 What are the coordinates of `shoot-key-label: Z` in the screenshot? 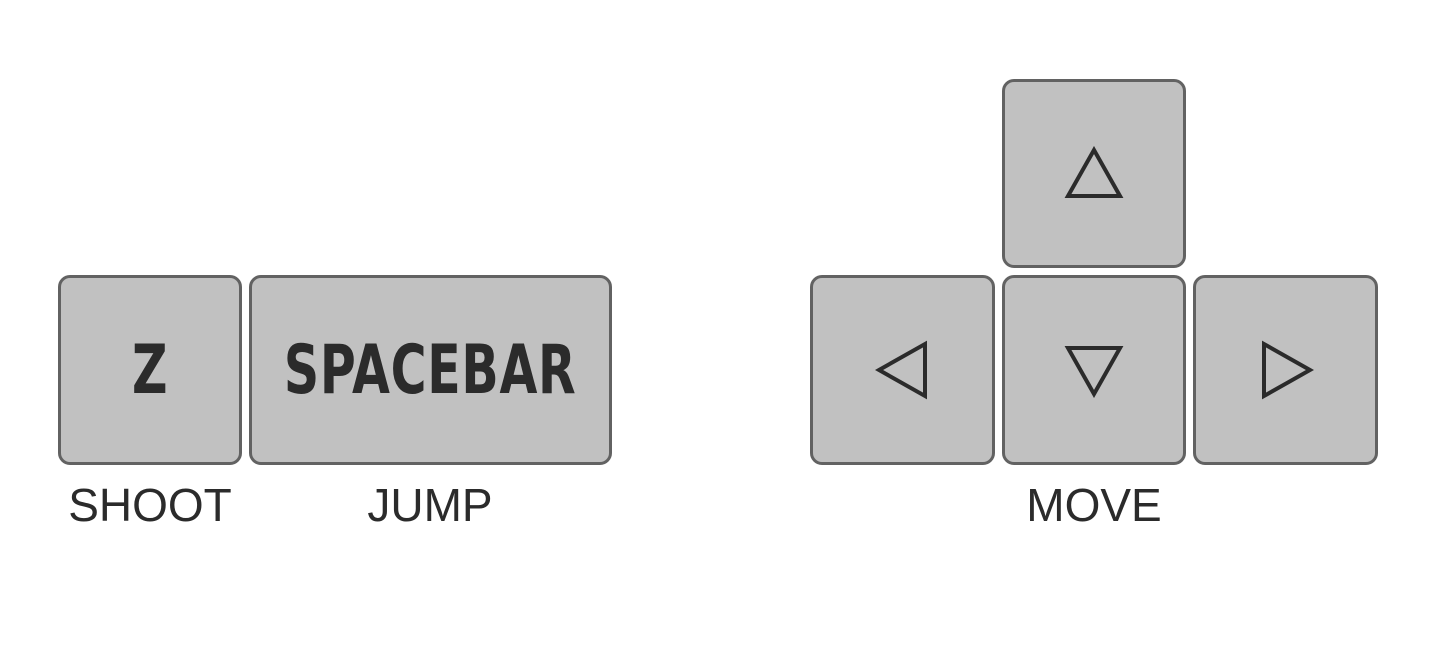 It's located at (150, 370).